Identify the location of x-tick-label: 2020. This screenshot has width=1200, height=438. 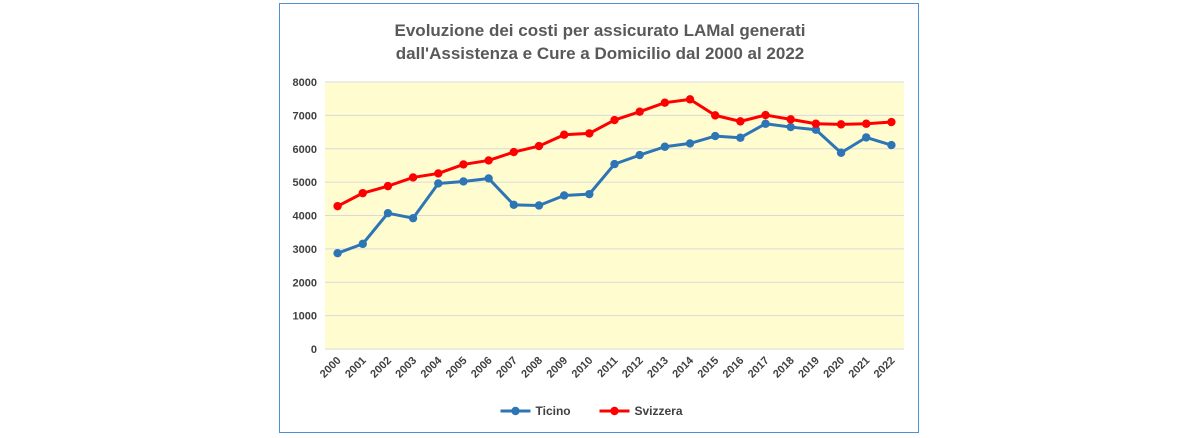
(834, 368).